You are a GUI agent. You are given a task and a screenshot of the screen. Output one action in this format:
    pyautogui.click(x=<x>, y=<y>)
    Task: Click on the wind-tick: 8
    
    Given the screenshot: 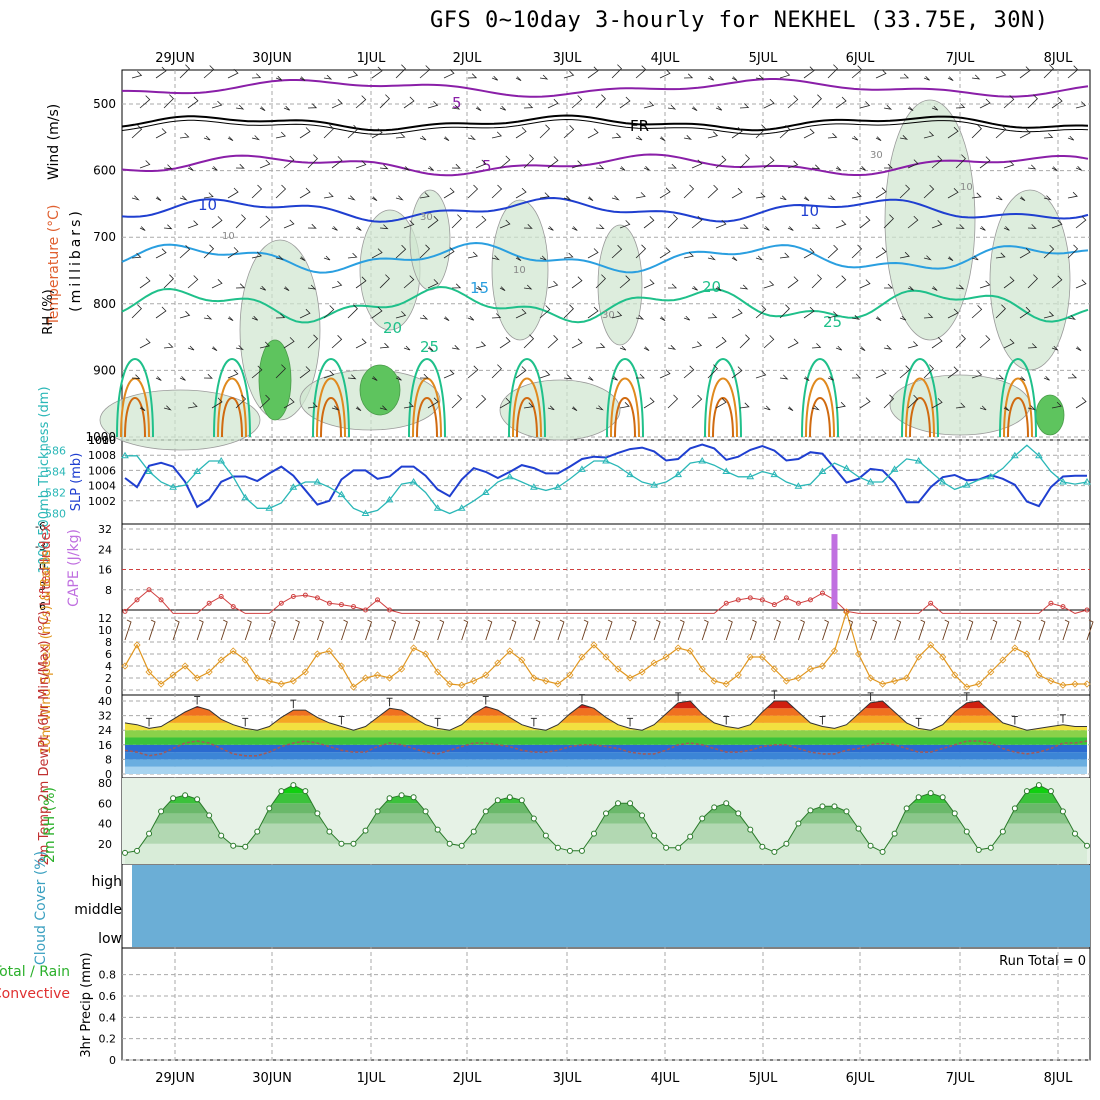 What is the action you would take?
    pyautogui.click(x=108, y=642)
    